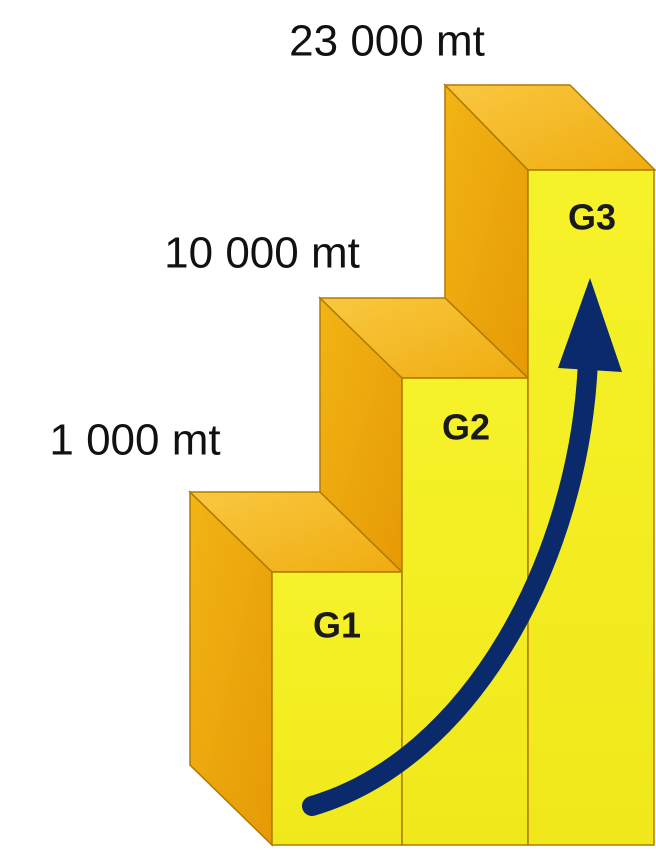 Image resolution: width=656 pixels, height=850 pixels. Describe the element at coordinates (590, 325) in the screenshot. I see `arrow-head` at that location.